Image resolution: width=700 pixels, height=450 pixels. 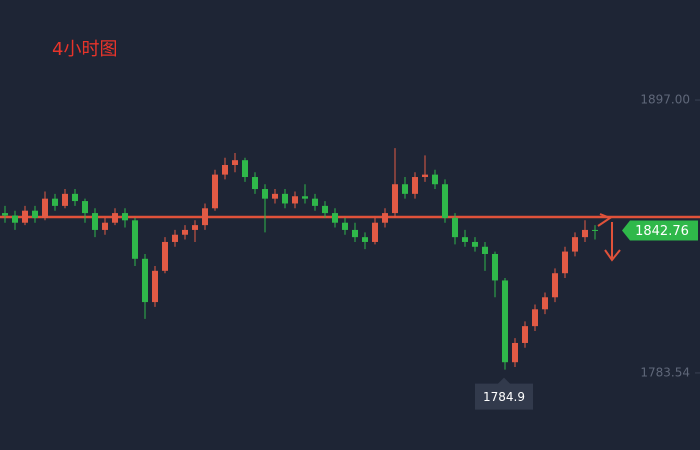 I want to click on low-marker-label: 1784.9, so click(x=504, y=397).